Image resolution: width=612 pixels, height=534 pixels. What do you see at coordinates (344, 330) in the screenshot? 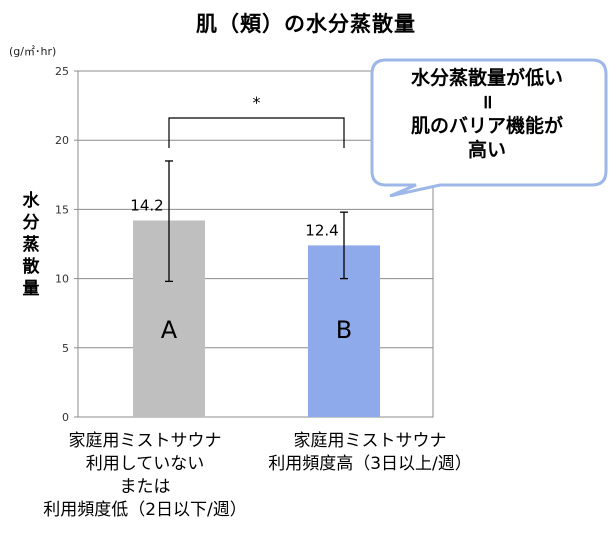
I see `bar-letter: B` at bounding box center [344, 330].